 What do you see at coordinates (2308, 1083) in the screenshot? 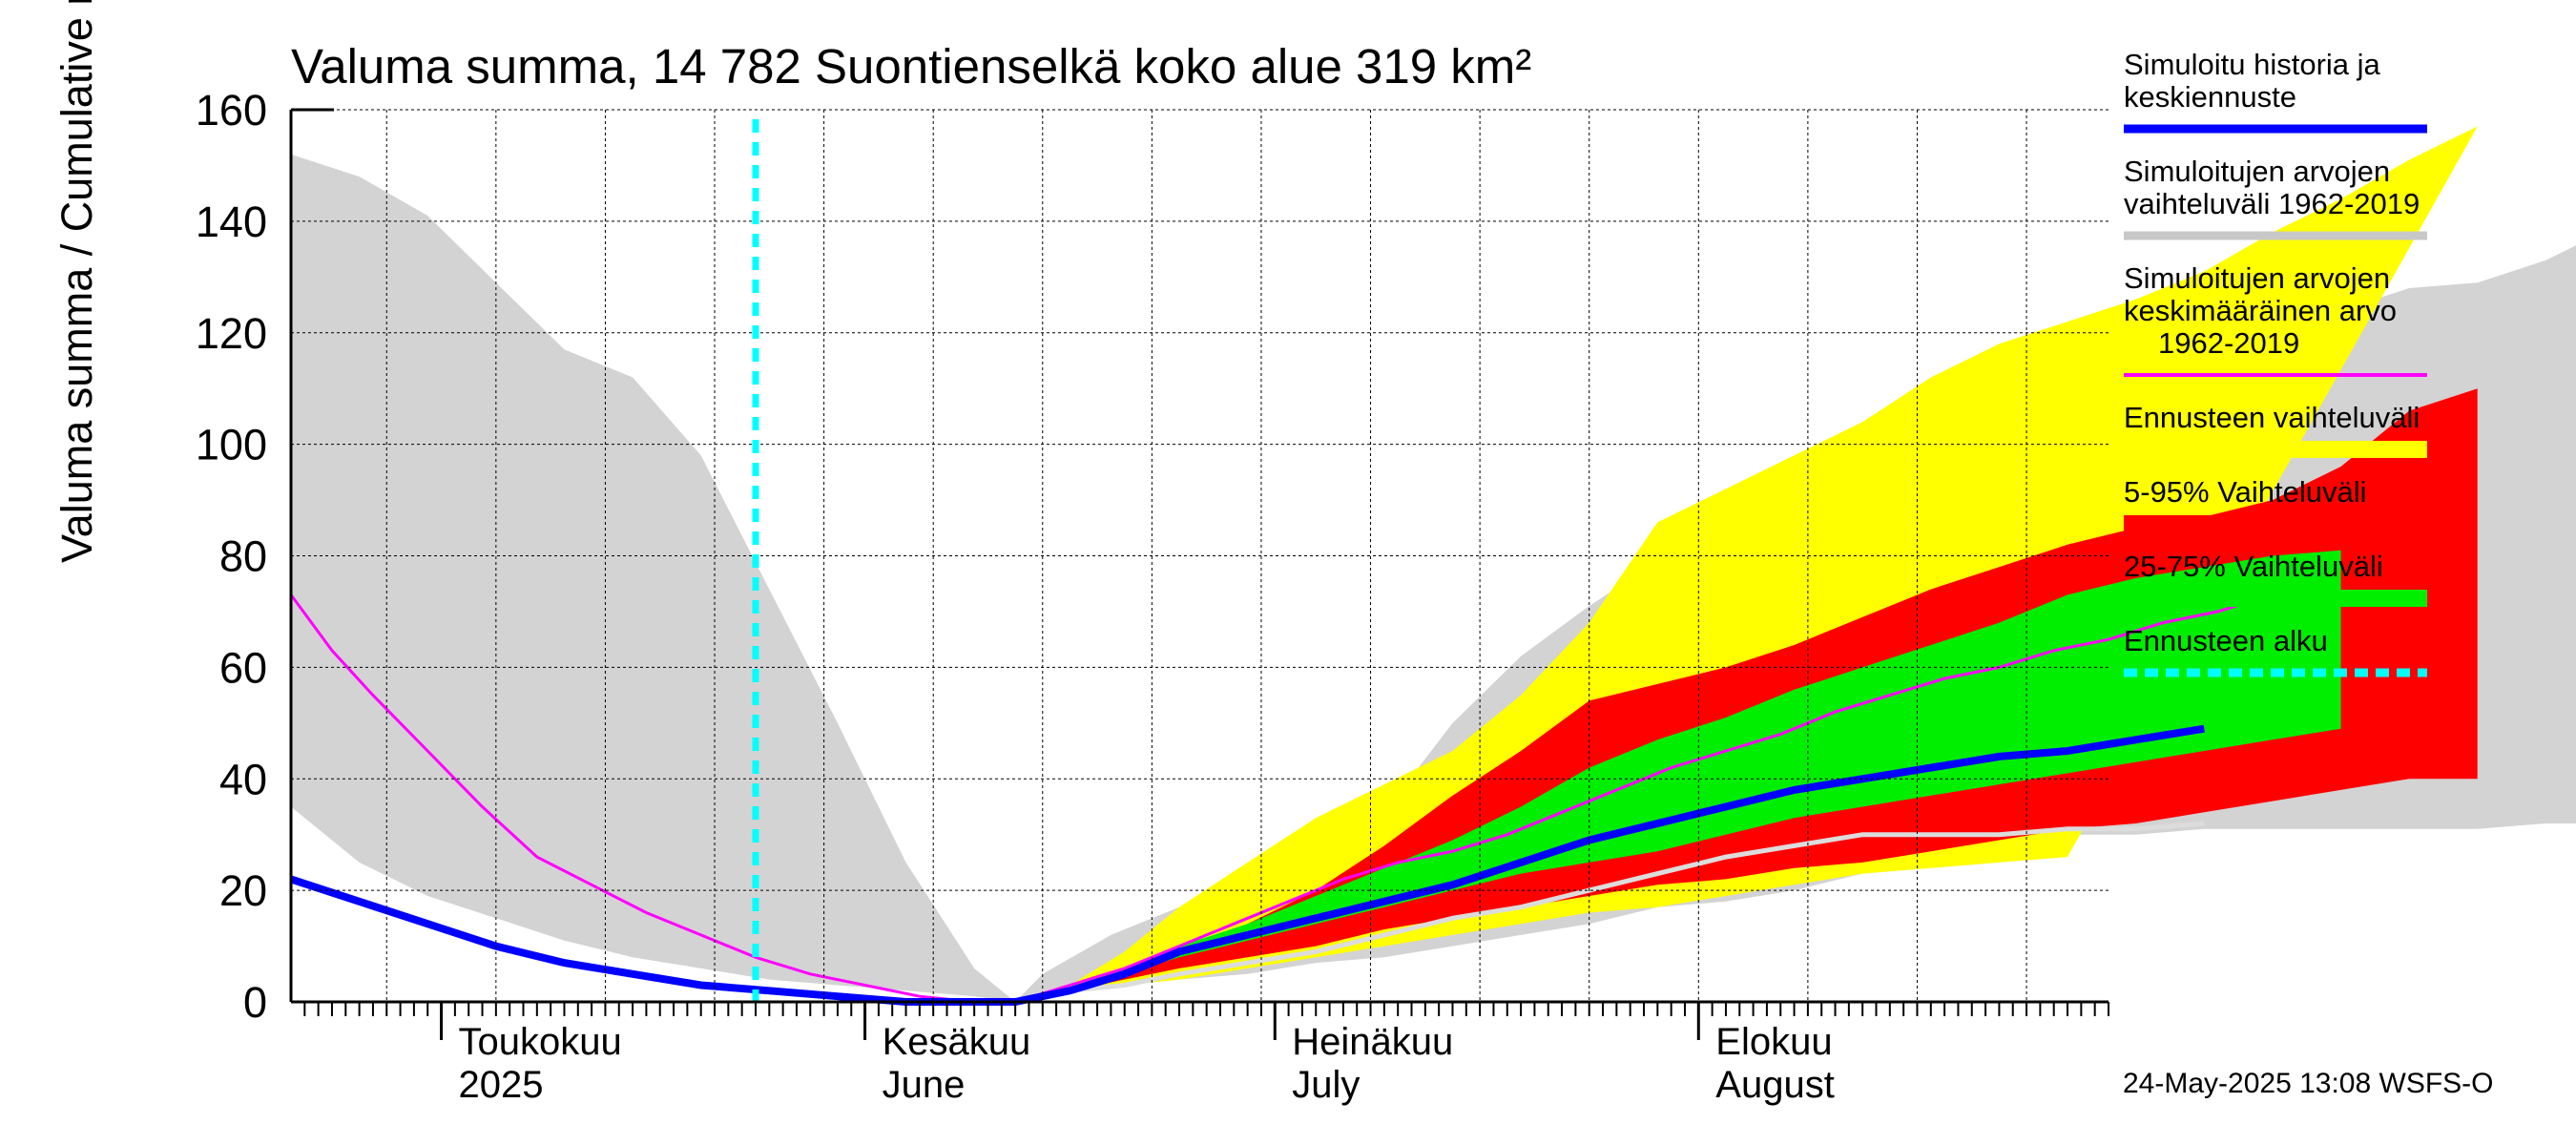
I see `timestamp: 24-May-2025 13:08 WSFS-O` at bounding box center [2308, 1083].